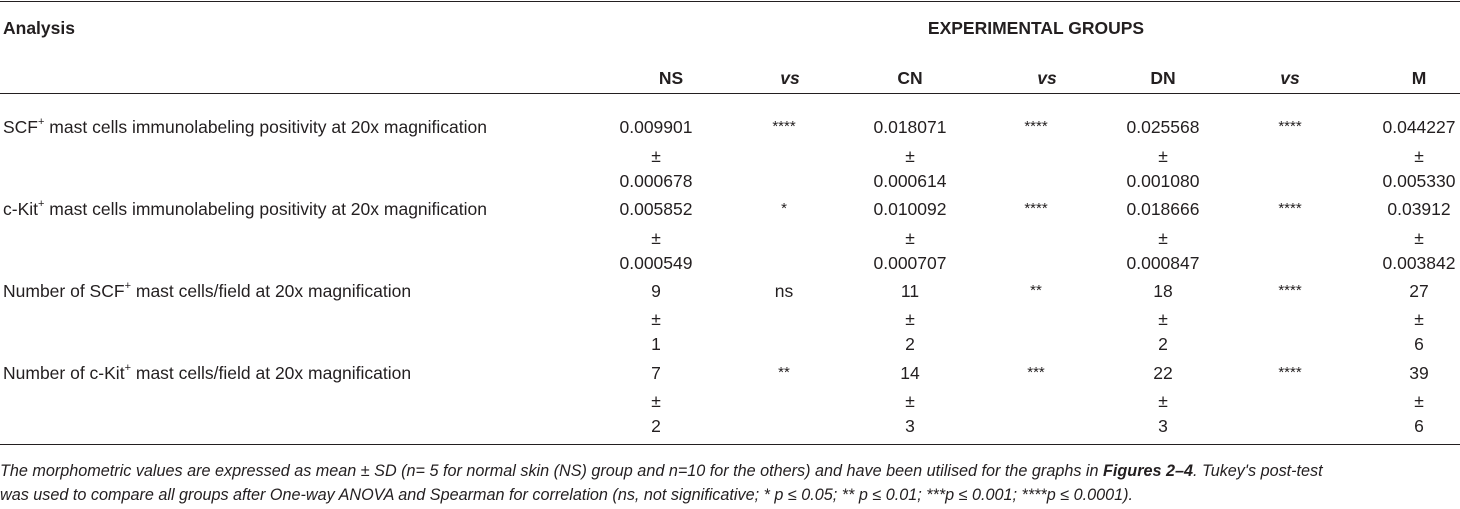 Image resolution: width=1460 pixels, height=509 pixels. What do you see at coordinates (1419, 127) in the screenshot?
I see `m-mean: 0.044227` at bounding box center [1419, 127].